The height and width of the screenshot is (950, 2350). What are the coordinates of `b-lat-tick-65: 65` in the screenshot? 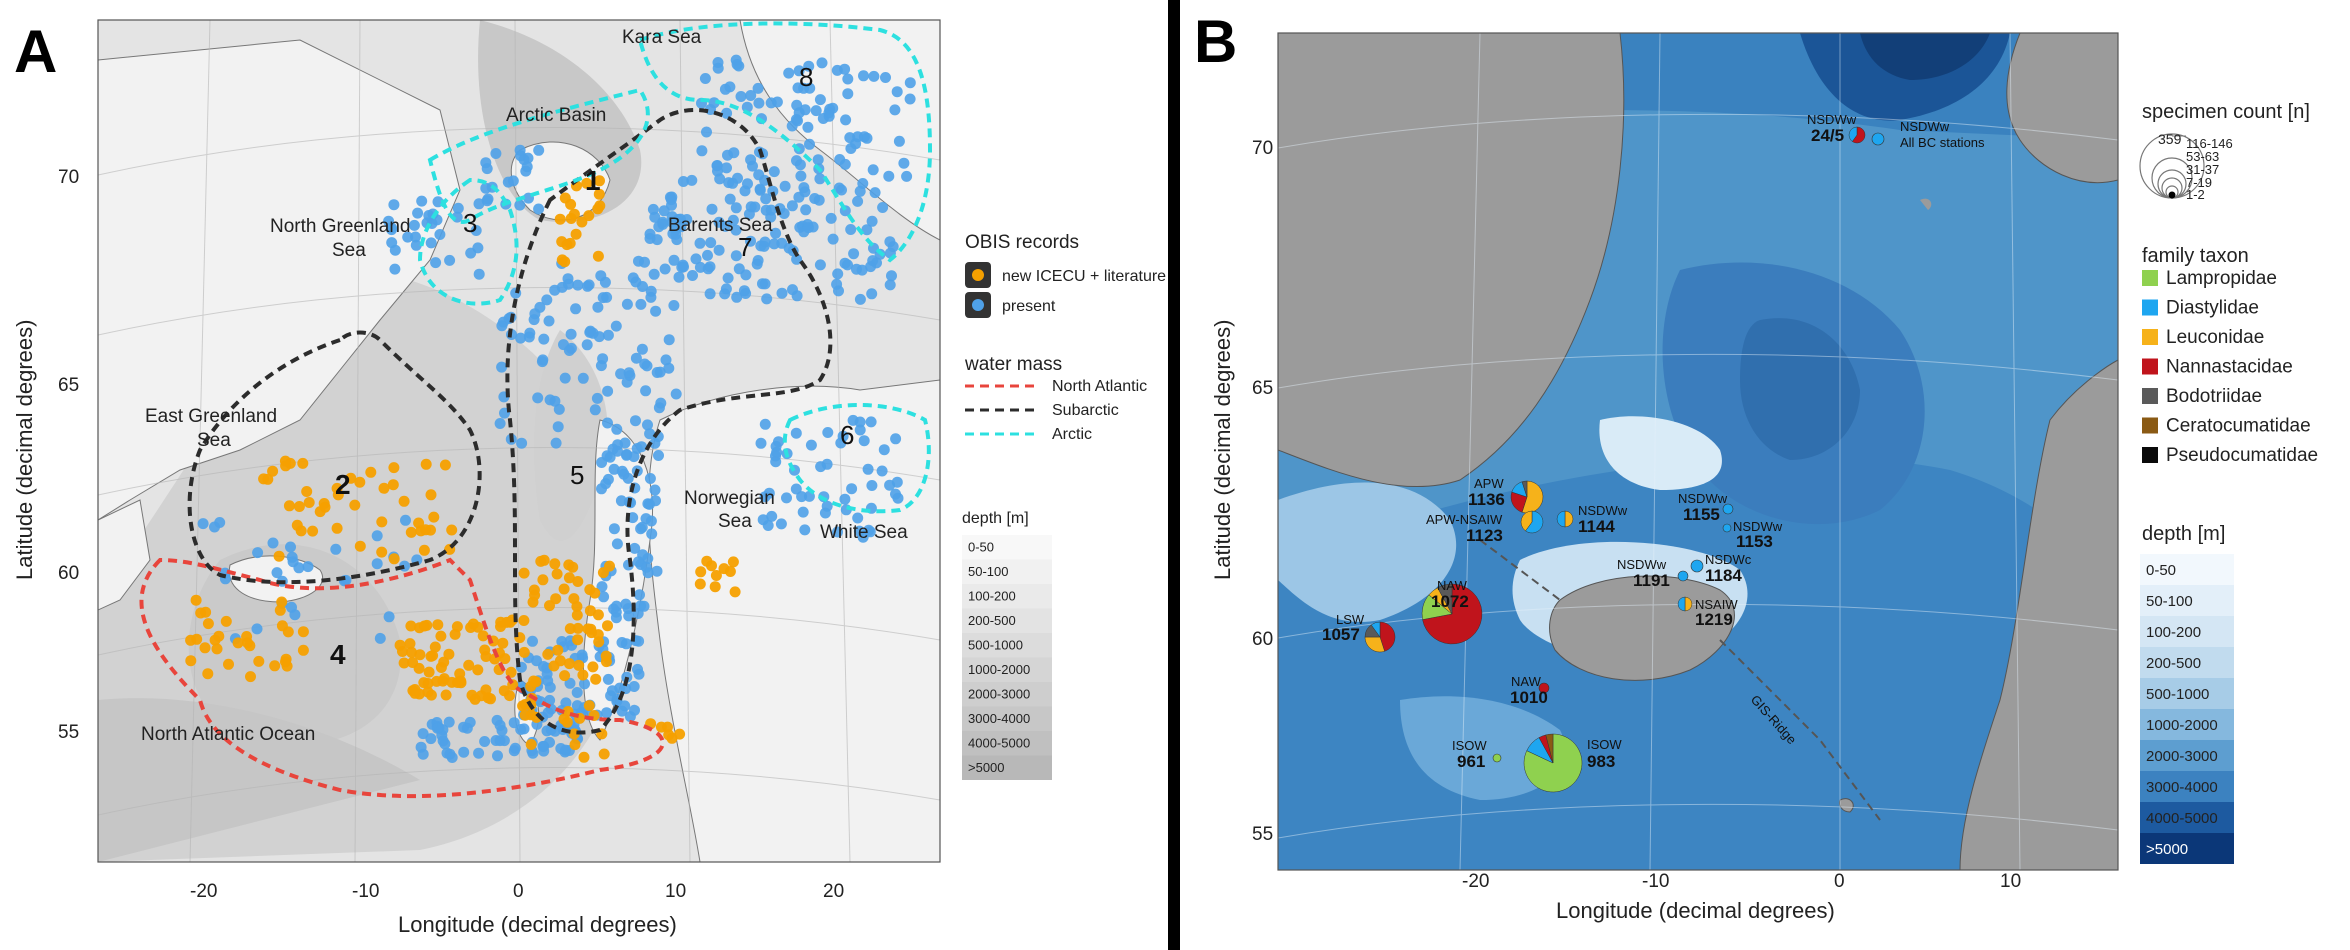 It's located at (1262, 388).